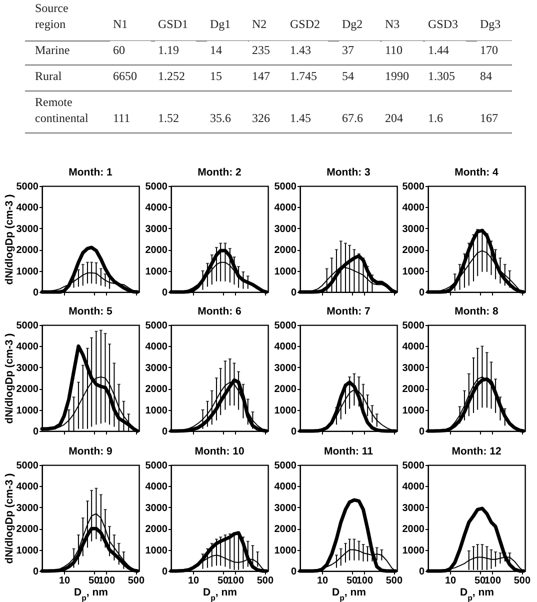 The image size is (537, 602). I want to click on chart-title: Month: 12, so click(477, 452).